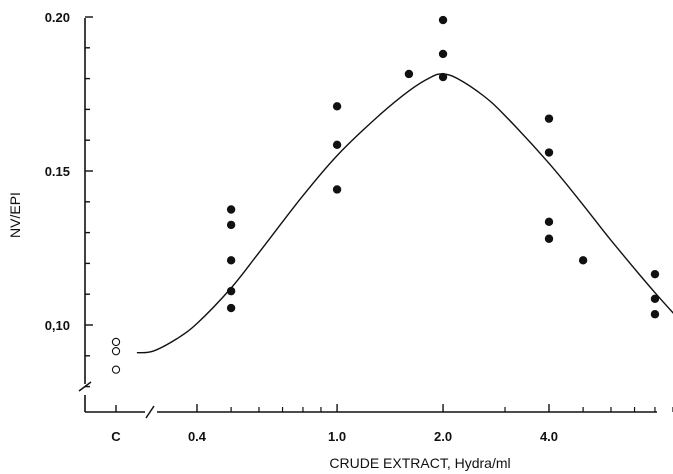 This screenshot has height=474, width=673. What do you see at coordinates (15, 215) in the screenshot?
I see `y-axis-title: NV/EPI` at bounding box center [15, 215].